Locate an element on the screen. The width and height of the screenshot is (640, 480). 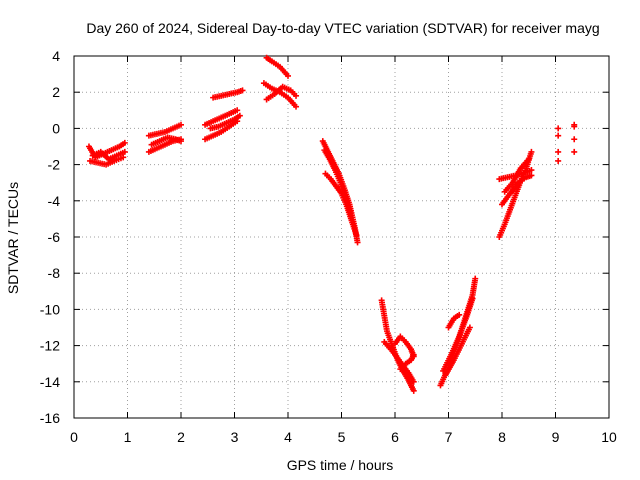
x-axis-label: GPS time / hours is located at coordinates (340, 465).